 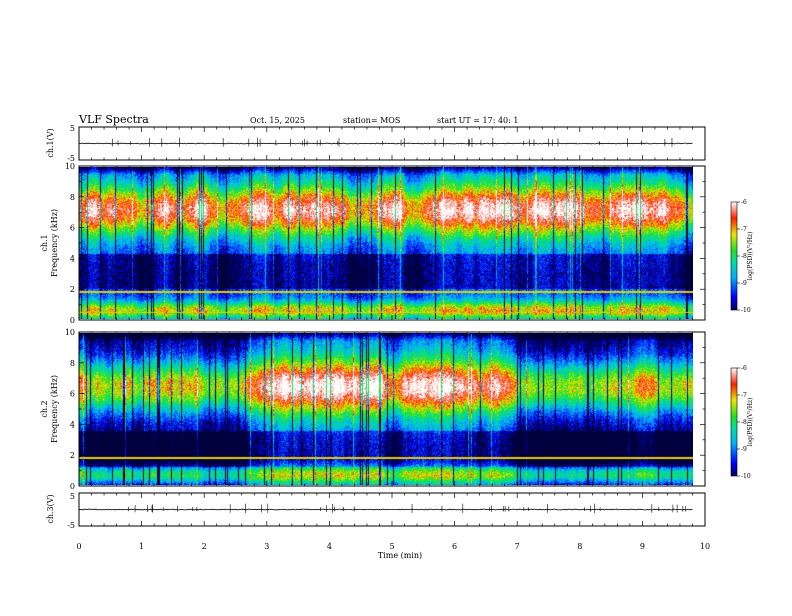 I want to click on ch1-waveform-panel: 5 -5 ch.1(V), so click(x=376, y=143).